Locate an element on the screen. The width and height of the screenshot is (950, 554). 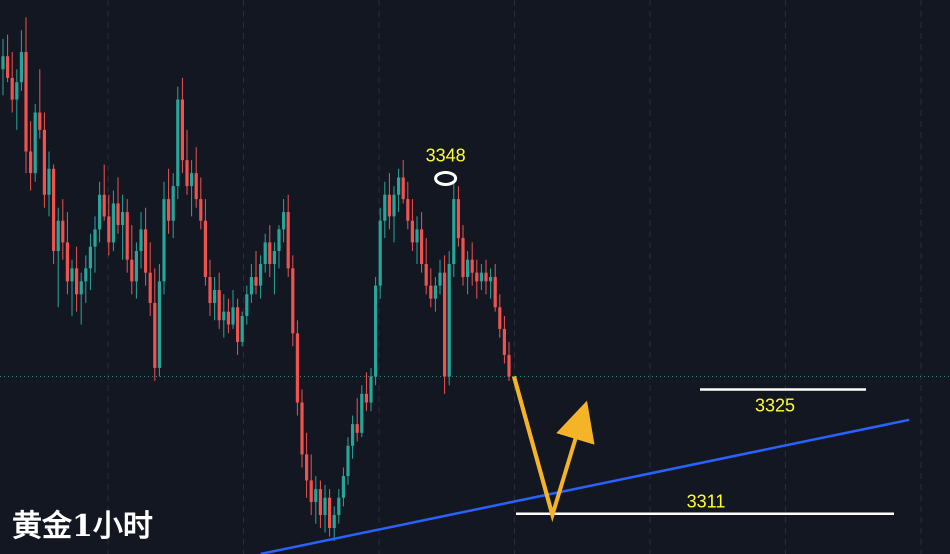
level-label-3348: 3348 is located at coordinates (446, 155).